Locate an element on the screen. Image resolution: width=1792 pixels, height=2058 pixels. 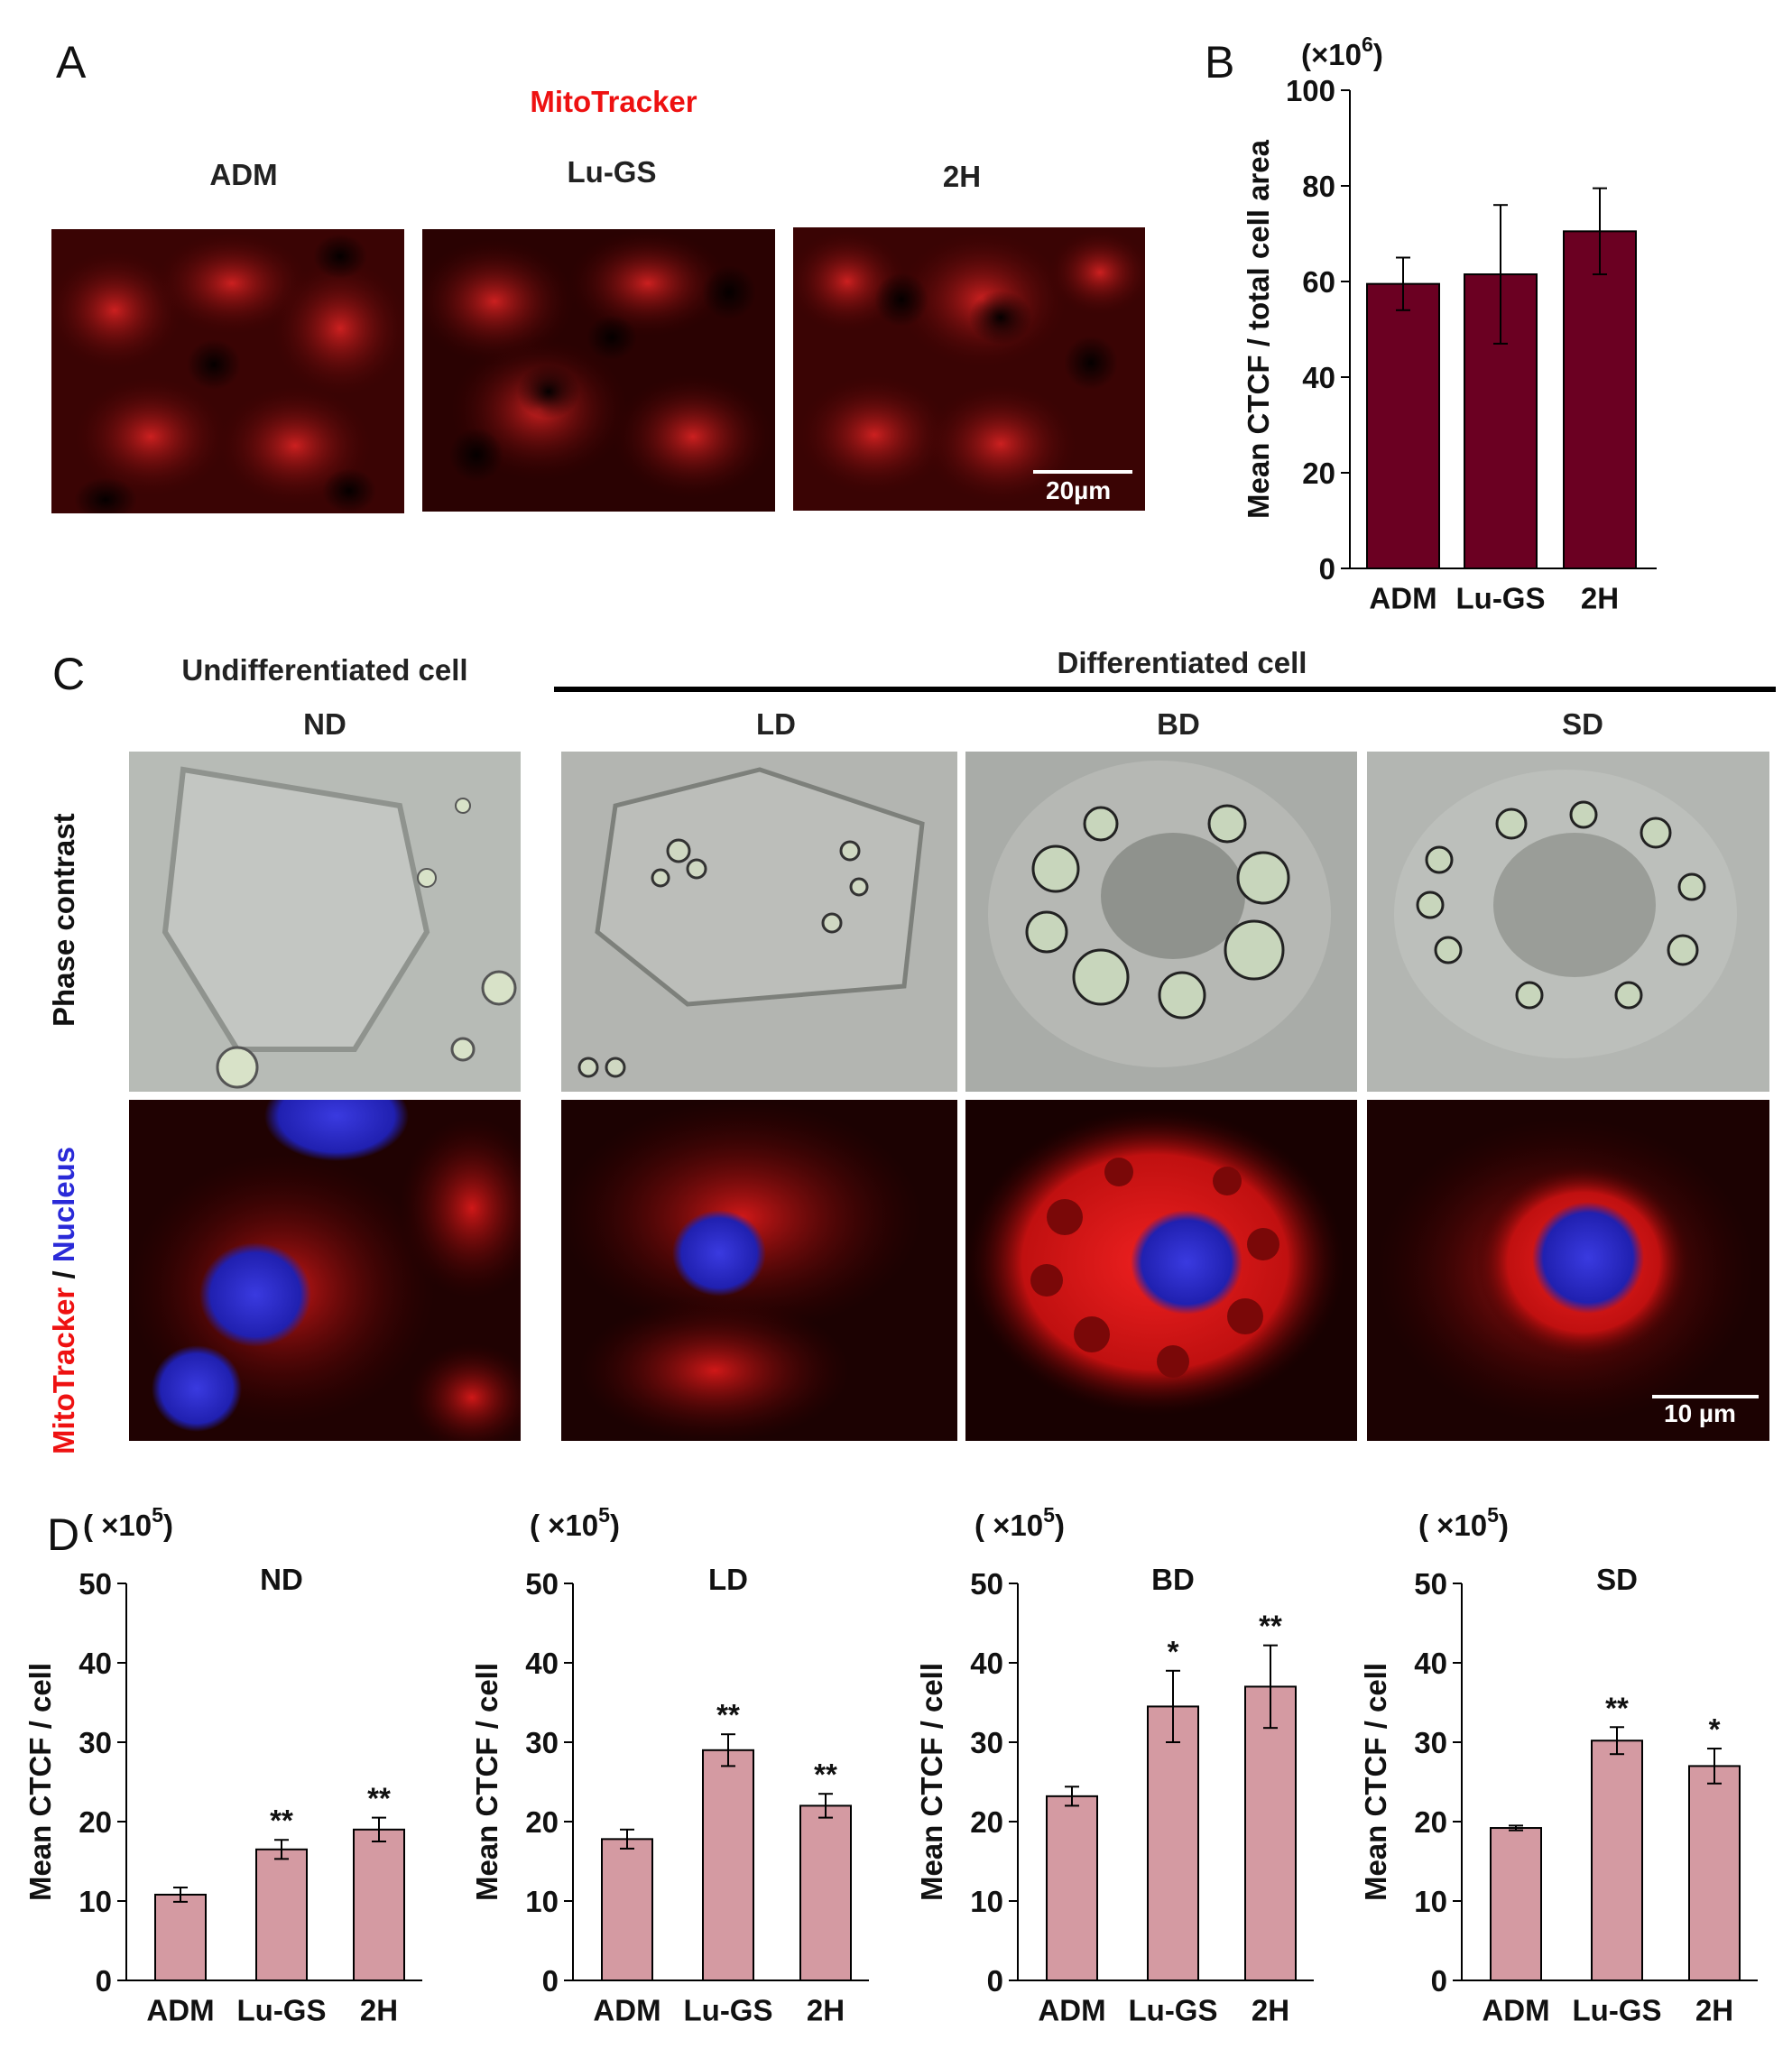
chart-d-sd-y-tick-label: 0 is located at coordinates (1439, 1981).